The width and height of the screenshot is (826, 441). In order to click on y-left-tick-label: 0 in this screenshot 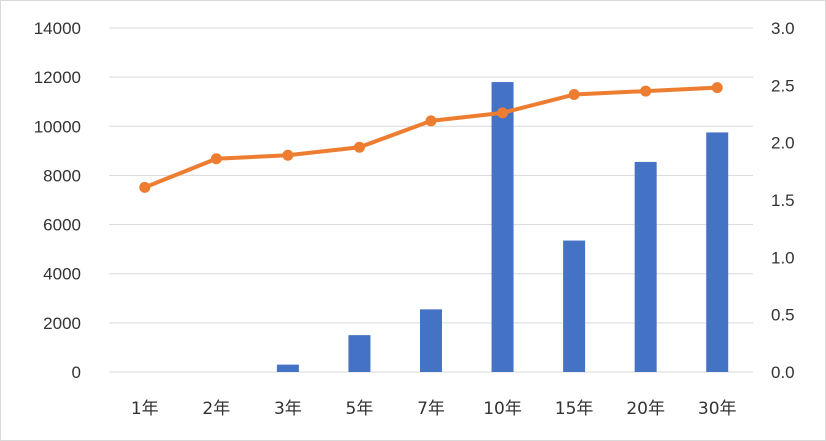, I will do `click(76, 372)`.